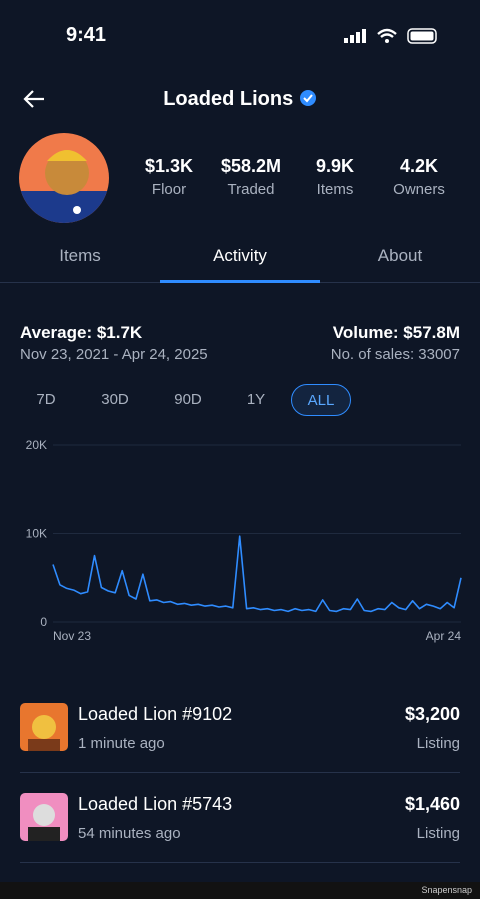 This screenshot has width=480, height=899. Describe the element at coordinates (396, 332) in the screenshot. I see `volume: Volume: $57.8M` at that location.